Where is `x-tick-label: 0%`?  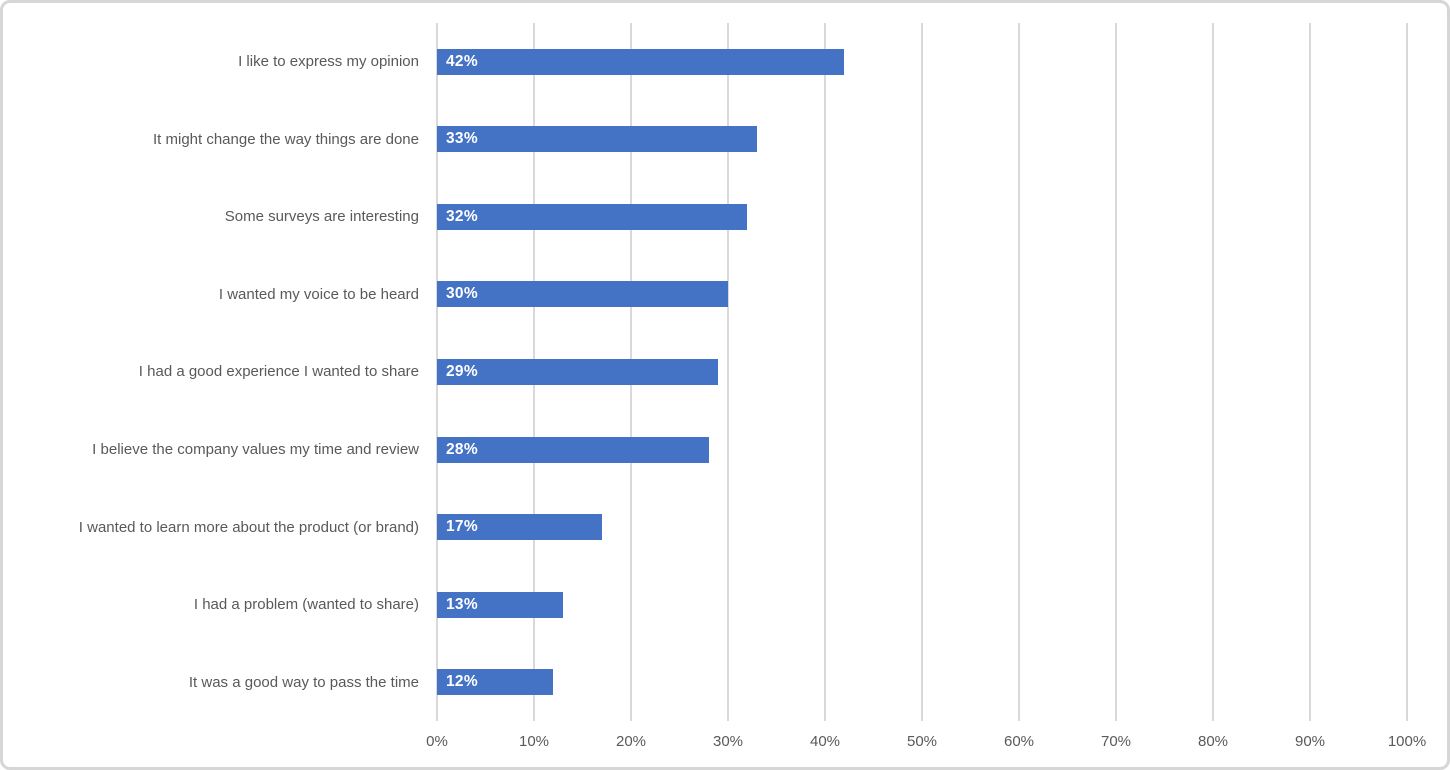 x-tick-label: 0% is located at coordinates (437, 741).